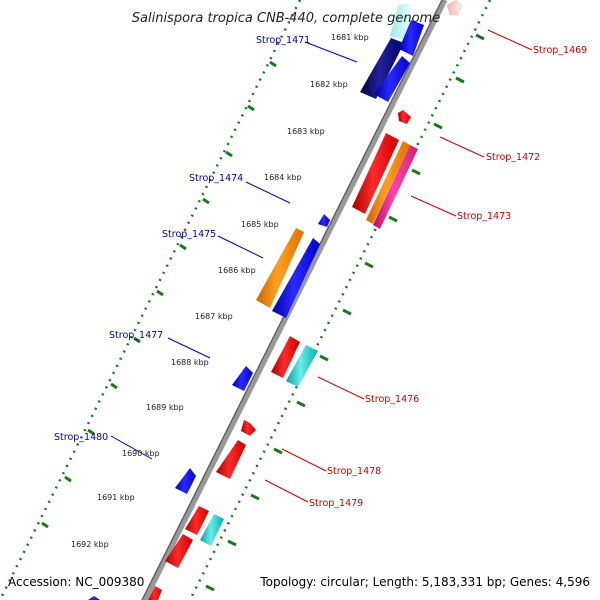 Image resolution: width=600 pixels, height=600 pixels. Describe the element at coordinates (90, 544) in the screenshot. I see `kbp-tick-1692: 1692 kbp` at that location.